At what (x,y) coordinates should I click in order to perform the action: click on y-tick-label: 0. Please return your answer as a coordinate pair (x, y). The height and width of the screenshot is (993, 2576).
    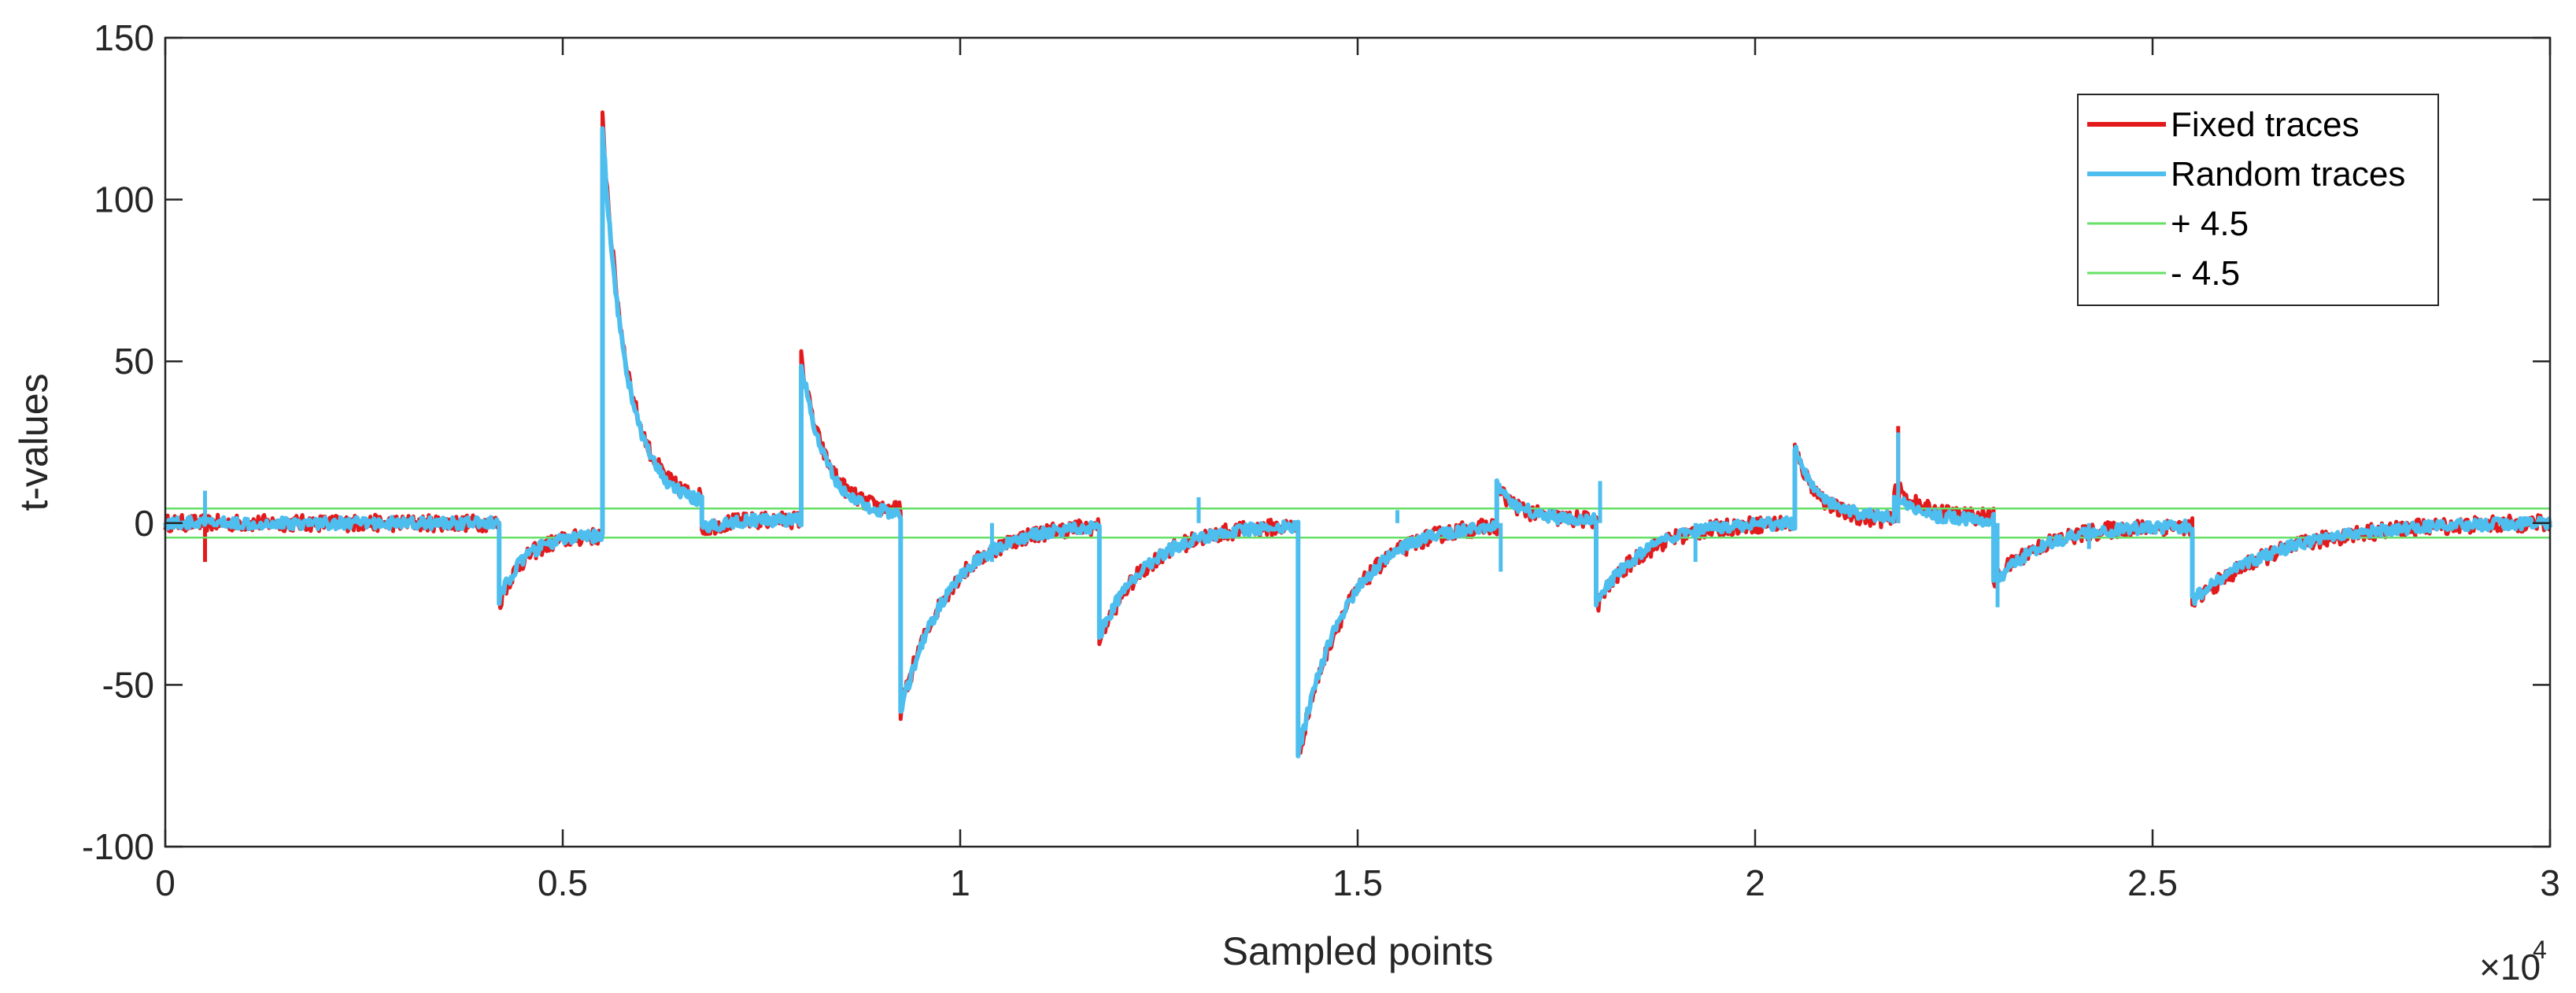
    Looking at the image, I should click on (144, 523).